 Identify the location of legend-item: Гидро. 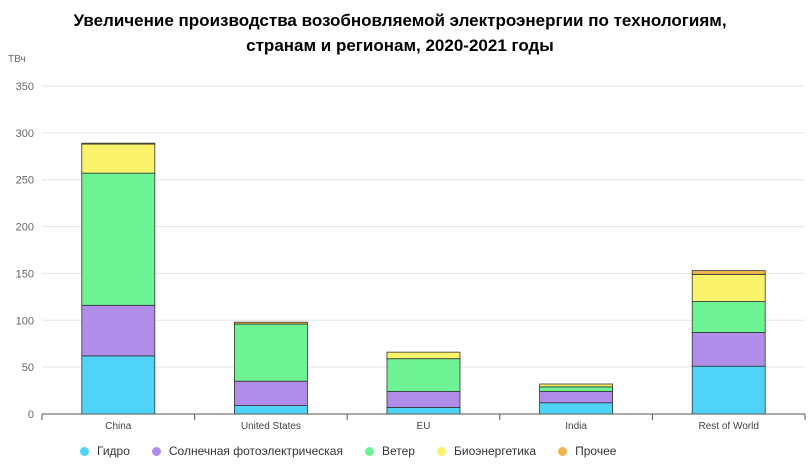
(105, 451).